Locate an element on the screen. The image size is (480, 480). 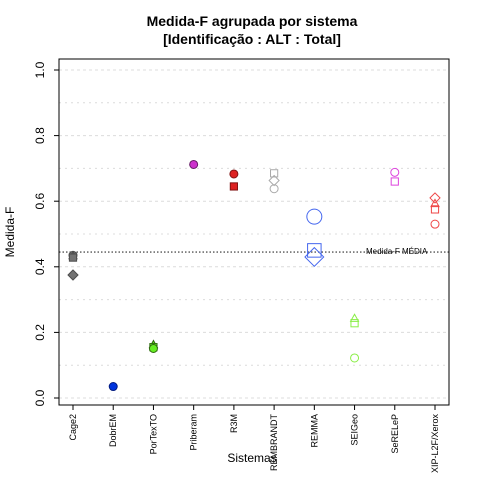
chart-title: Medida-F agrupada por sistema is located at coordinates (252, 21).